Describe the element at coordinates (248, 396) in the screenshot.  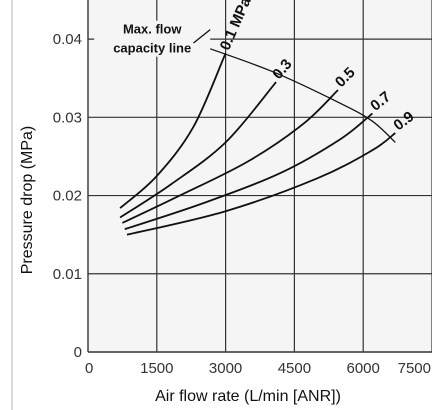
I see `x-axis-title: Air flow rate (L/min [ANR])` at that location.